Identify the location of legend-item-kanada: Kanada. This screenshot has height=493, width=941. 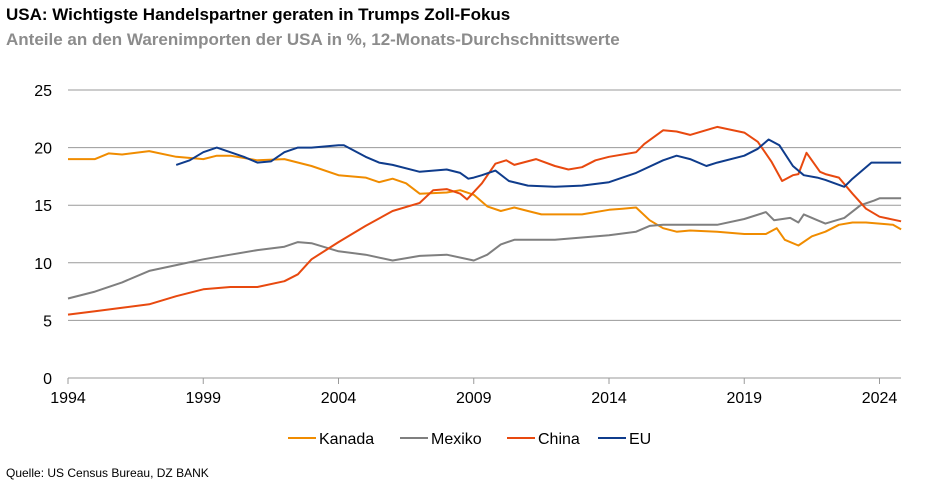
(331, 439).